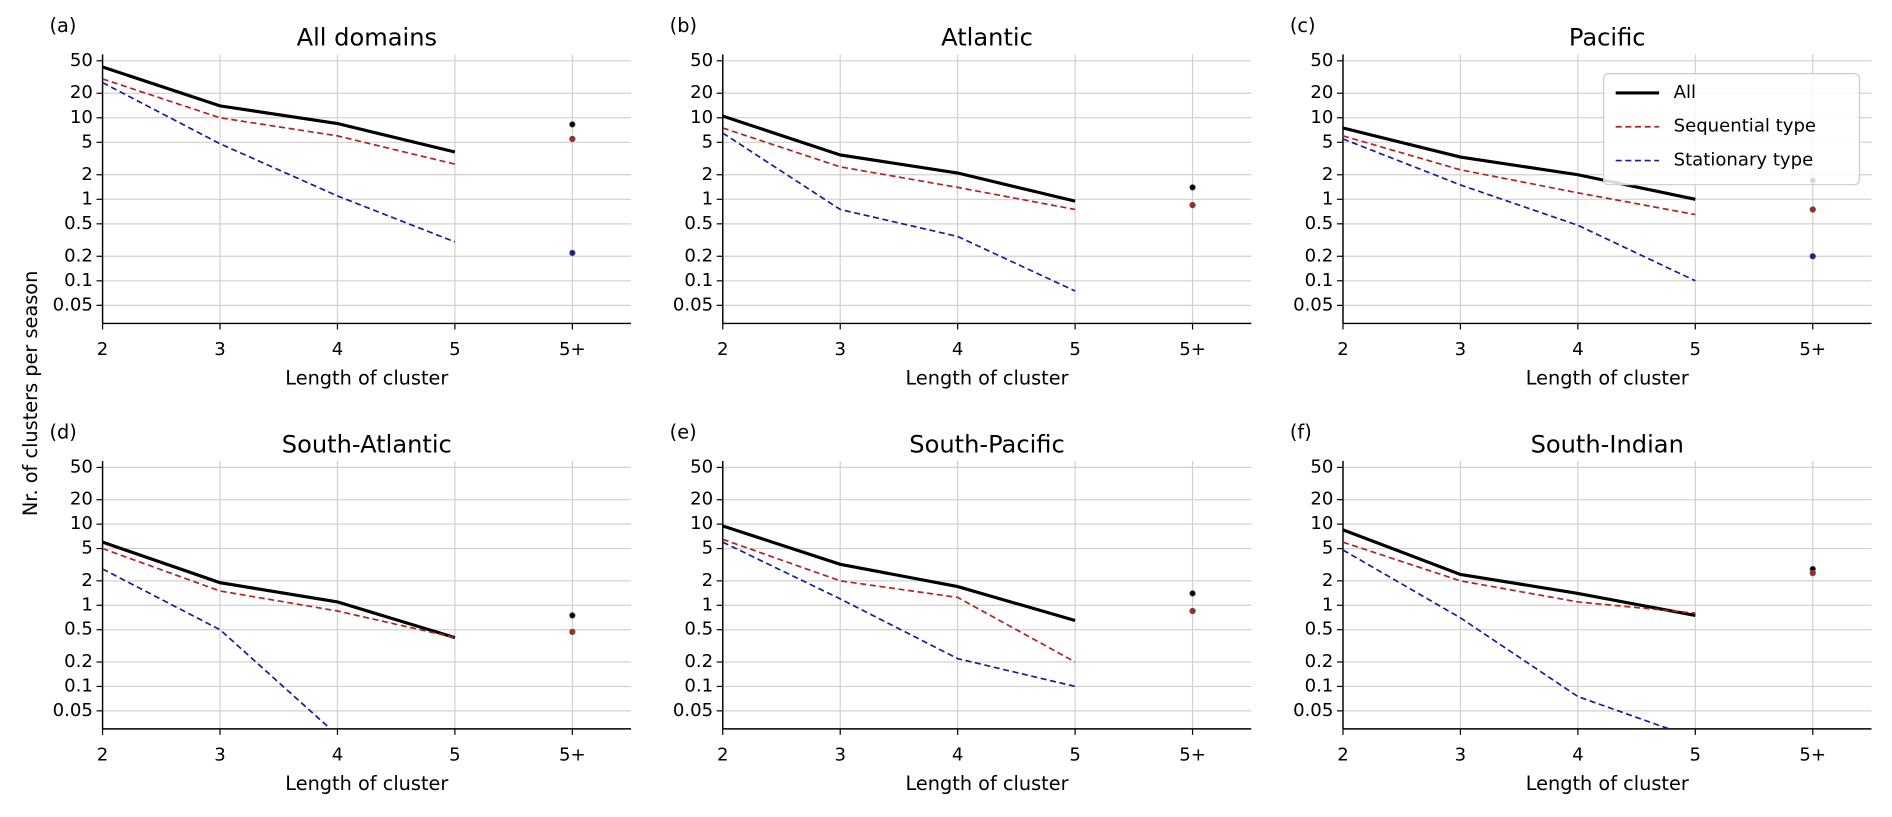 Image resolution: width=1892 pixels, height=817 pixels. Describe the element at coordinates (1745, 126) in the screenshot. I see `legend-label: Sequential type` at that location.